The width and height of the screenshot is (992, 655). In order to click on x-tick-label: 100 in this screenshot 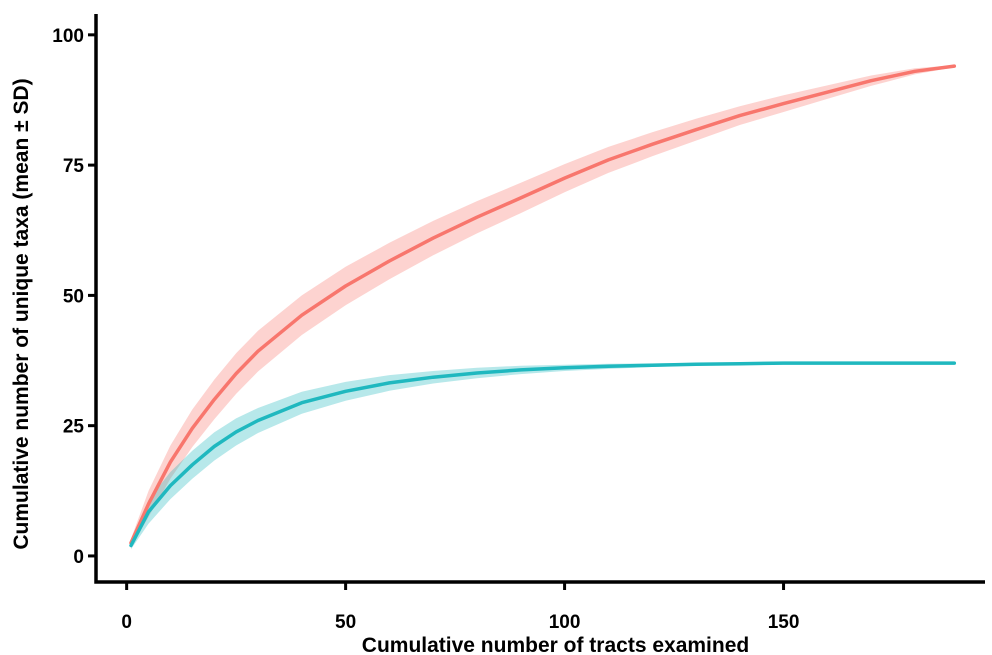, I will do `click(565, 622)`.